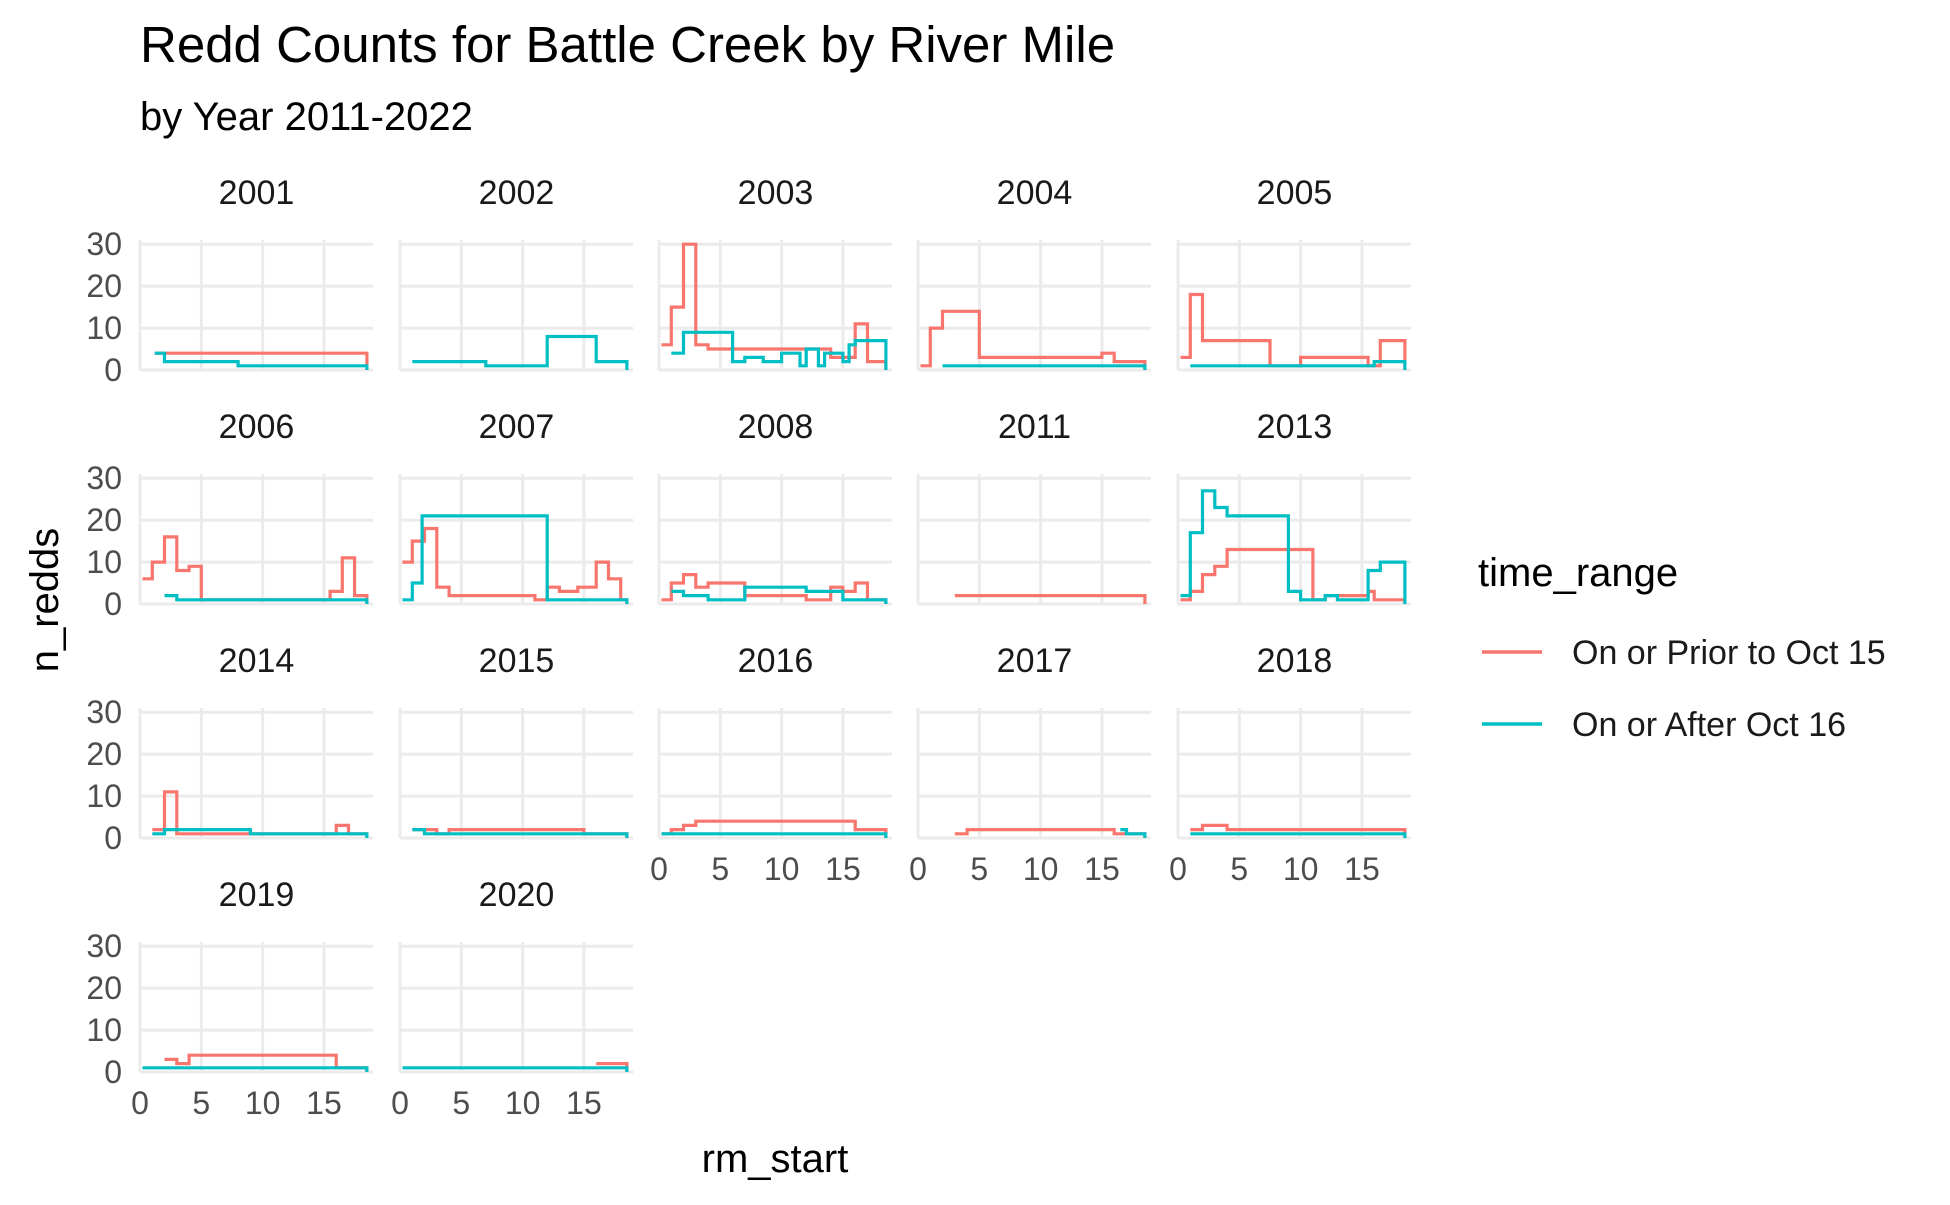 The width and height of the screenshot is (1950, 1205). What do you see at coordinates (1033, 507) in the screenshot?
I see `facet-panel-2011: 2011` at bounding box center [1033, 507].